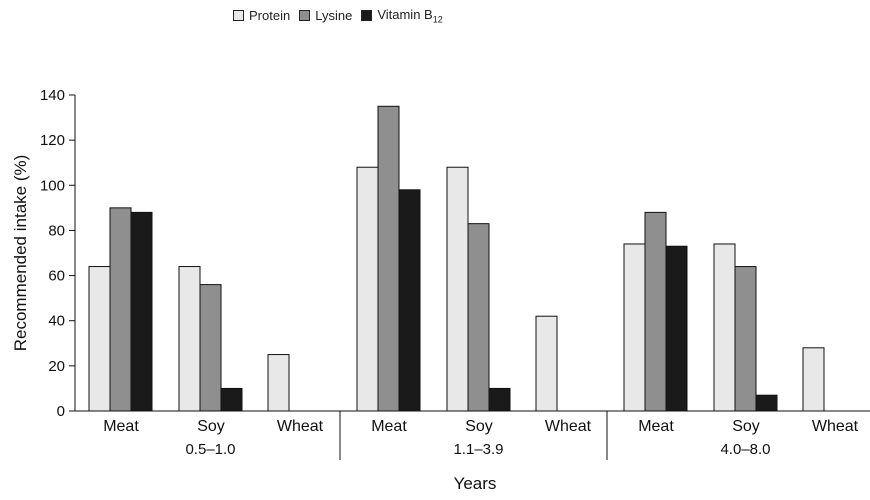  Describe the element at coordinates (210, 449) in the screenshot. I see `x-group-label: 0.5–1.0` at that location.